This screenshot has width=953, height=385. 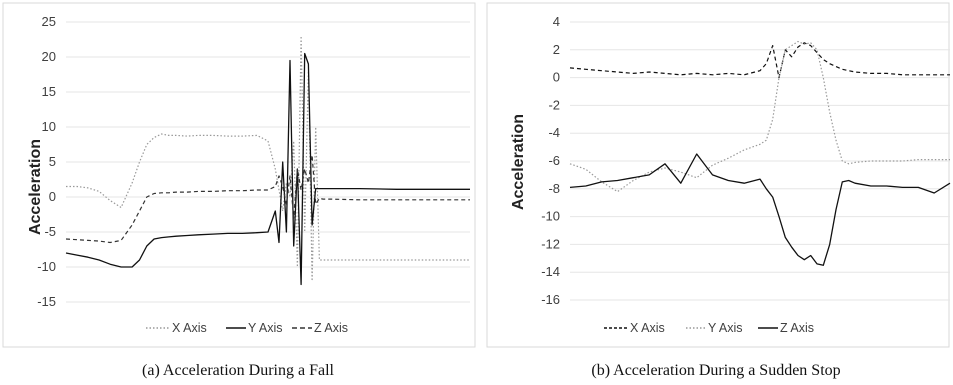 I want to click on y-tick-label: 25, so click(x=49, y=21).